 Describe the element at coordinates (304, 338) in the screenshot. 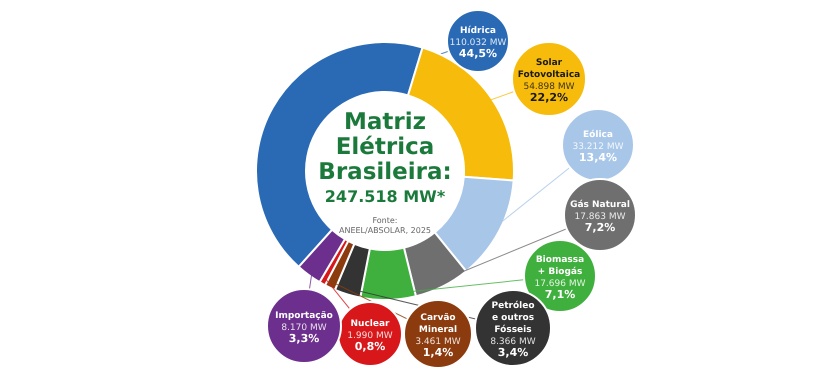

I see `text: 3,3%` at that location.